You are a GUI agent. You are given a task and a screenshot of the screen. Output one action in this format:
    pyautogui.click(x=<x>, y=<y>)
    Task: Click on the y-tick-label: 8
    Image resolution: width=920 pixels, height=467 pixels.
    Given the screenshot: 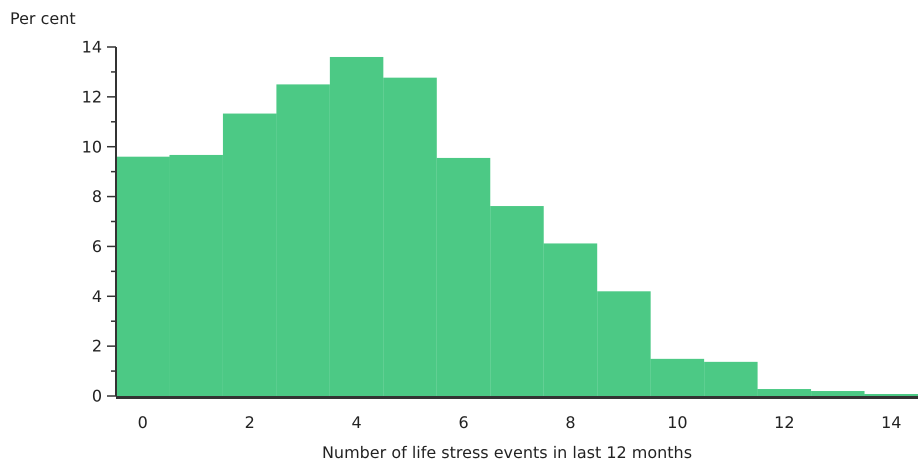 What is the action you would take?
    pyautogui.click(x=97, y=196)
    